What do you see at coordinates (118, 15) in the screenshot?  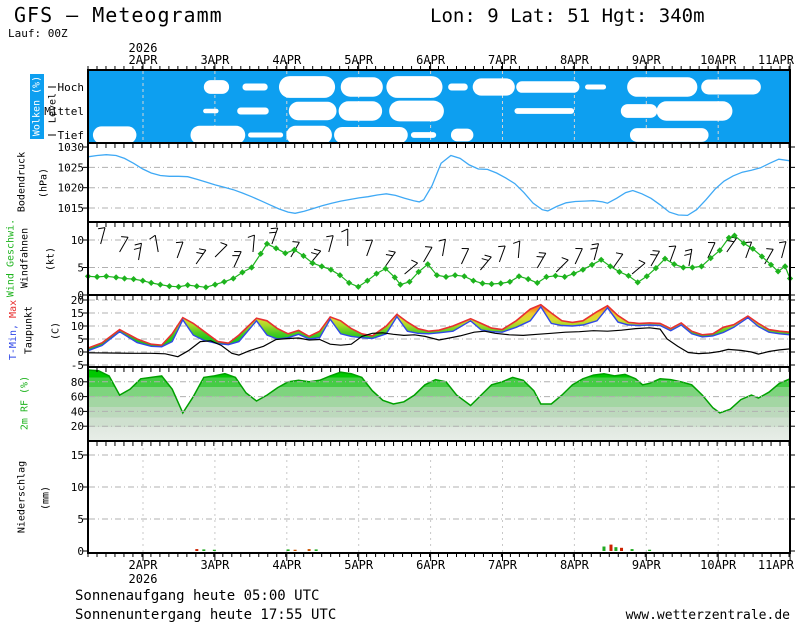 I see `page-title: GFS — Meteogramm` at bounding box center [118, 15].